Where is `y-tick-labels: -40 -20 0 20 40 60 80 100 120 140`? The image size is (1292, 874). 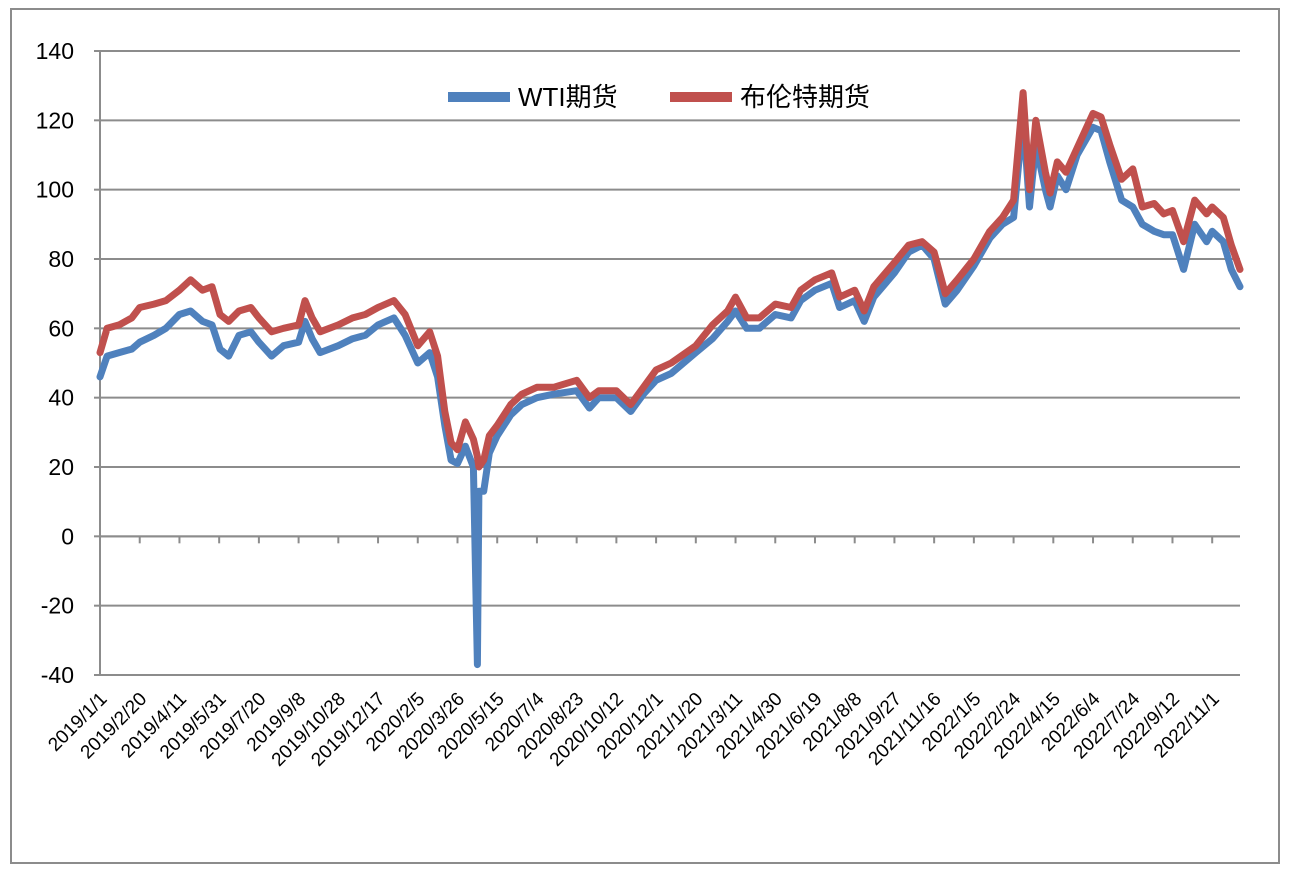 y-tick-labels: -40 -20 0 20 40 60 80 100 120 140 is located at coordinates (55, 363).